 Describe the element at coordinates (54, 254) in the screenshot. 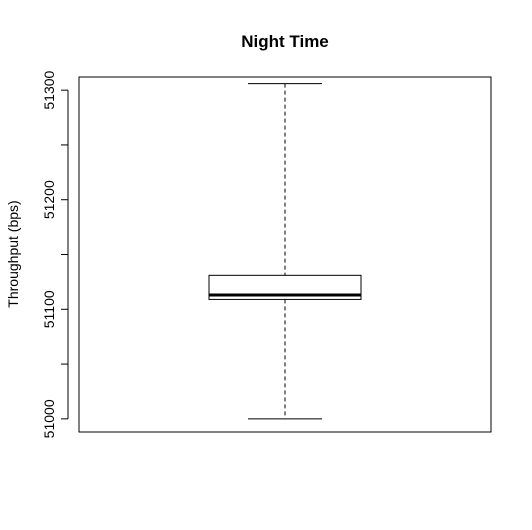

I see `y-axis: 51000 51100 51200 51300` at that location.